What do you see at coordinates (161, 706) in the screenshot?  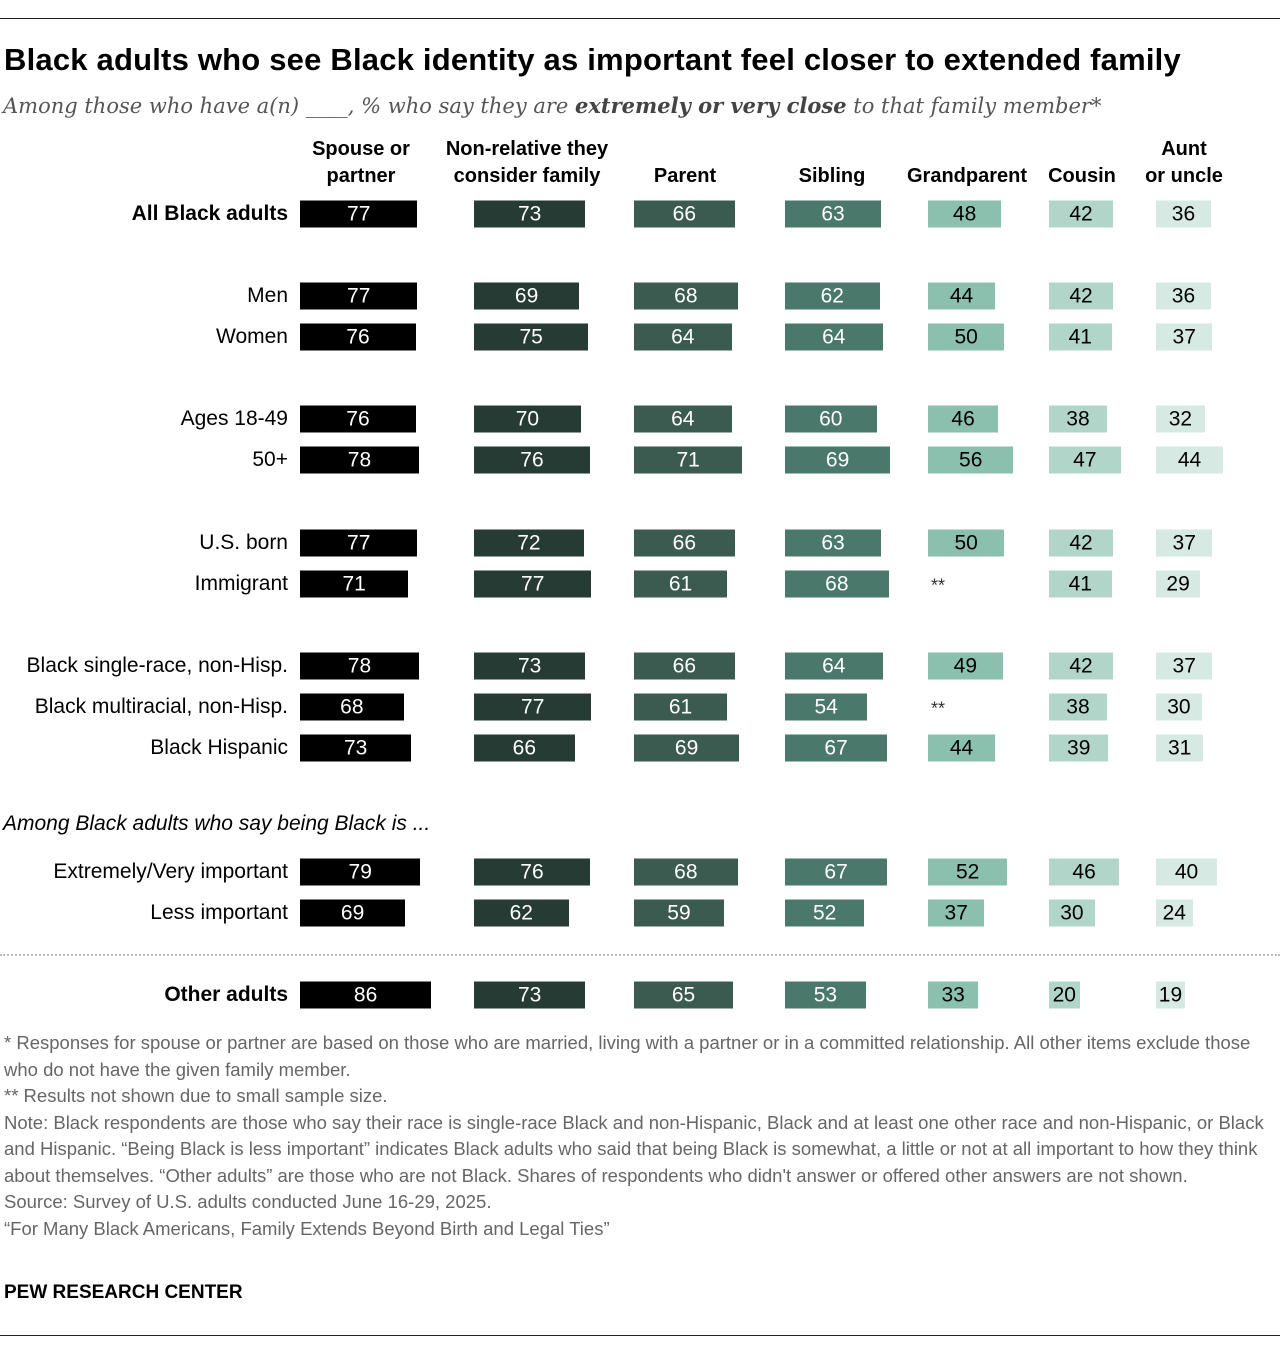 I see `row-label: Black multiracial, non-Hisp.` at bounding box center [161, 706].